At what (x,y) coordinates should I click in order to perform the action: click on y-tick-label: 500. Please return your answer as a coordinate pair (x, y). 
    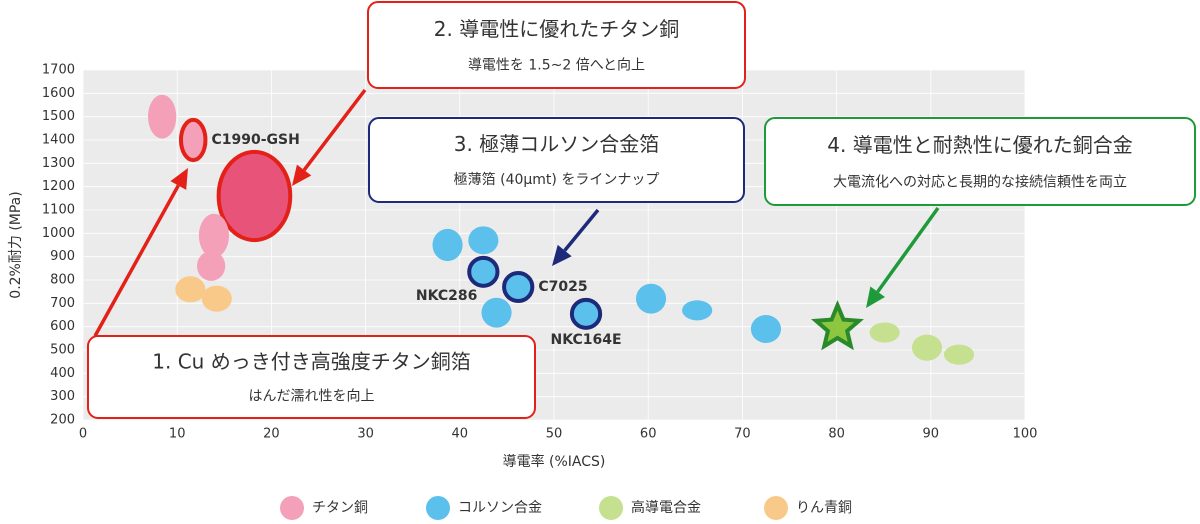
    Looking at the image, I should click on (62, 350).